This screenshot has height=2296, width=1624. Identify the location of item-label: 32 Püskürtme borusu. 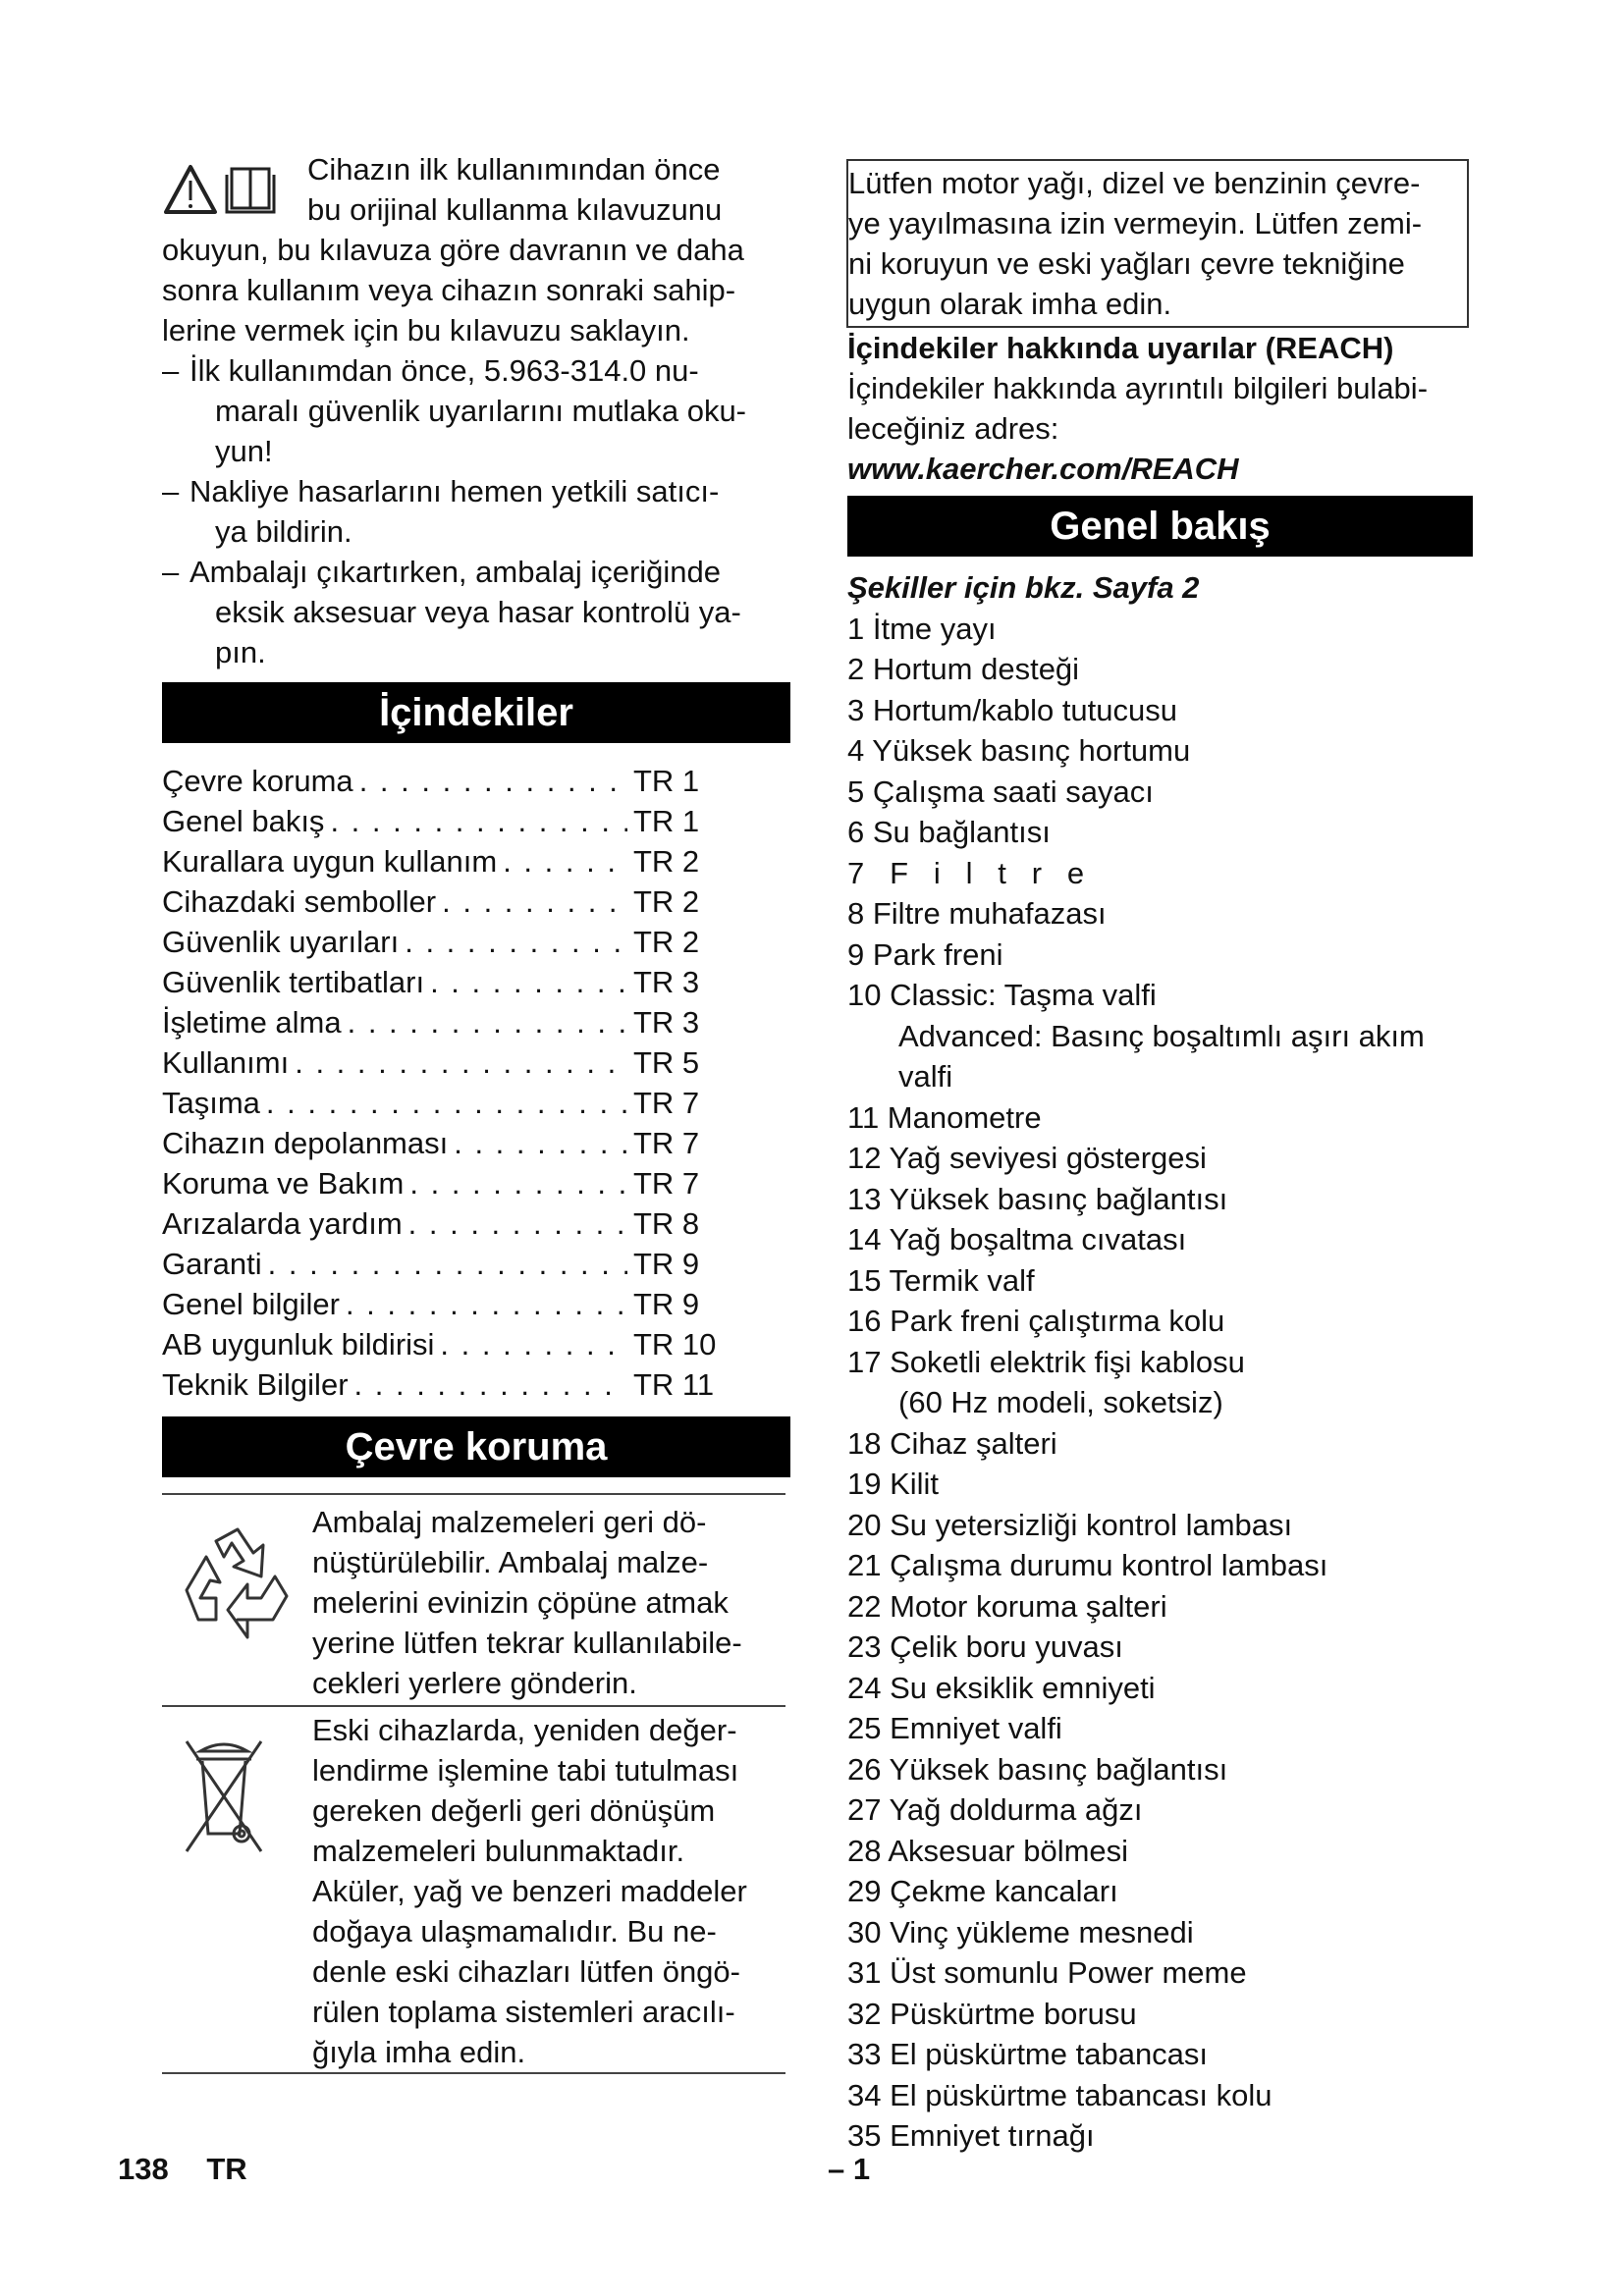
(992, 2014).